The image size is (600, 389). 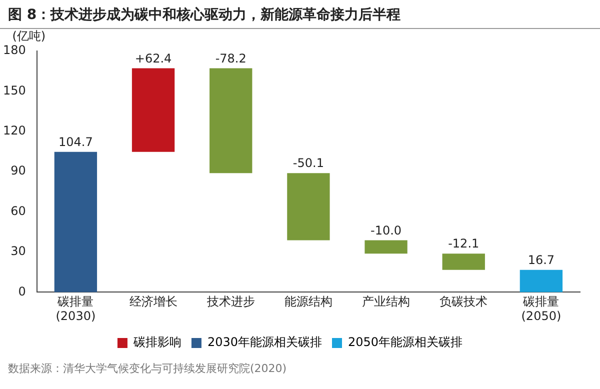 What do you see at coordinates (18, 251) in the screenshot?
I see `y-tick-label: 30` at bounding box center [18, 251].